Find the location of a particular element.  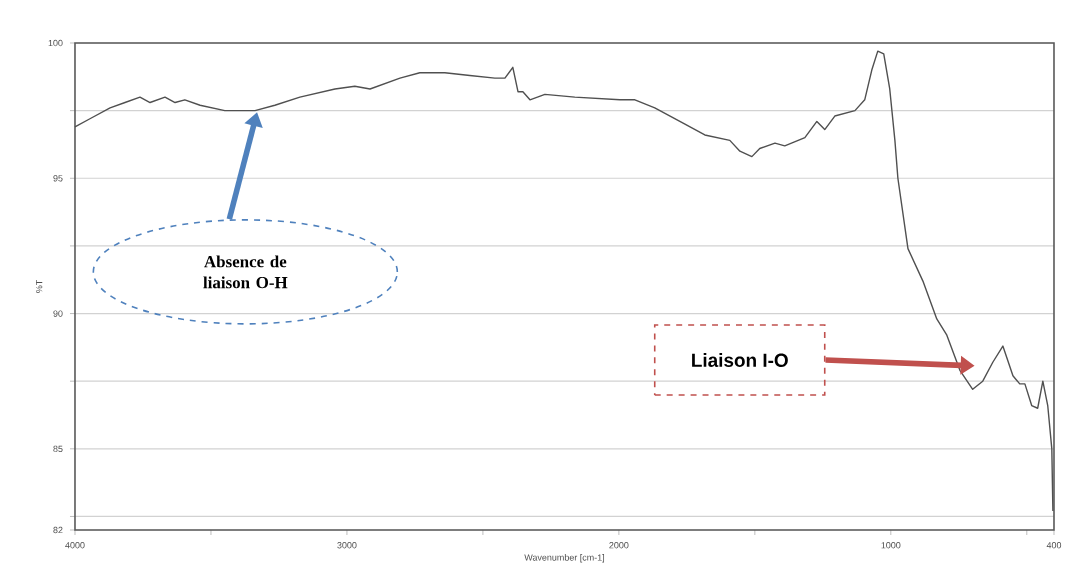

y-tick-label: 95 is located at coordinates (58, 178).